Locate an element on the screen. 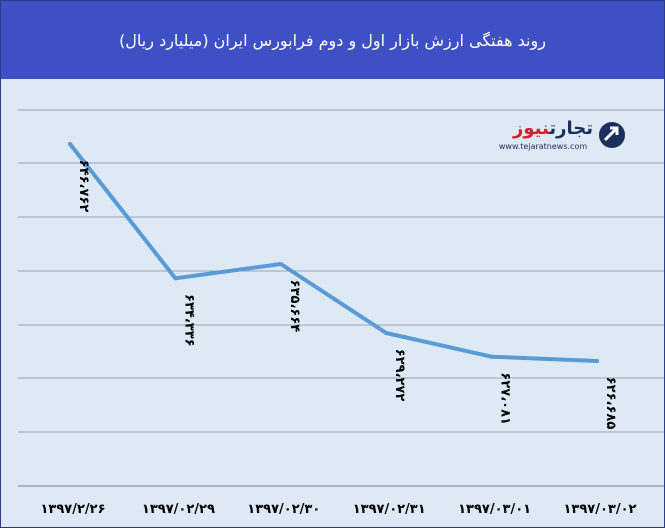  logo-wordmark: تجارتنیوز is located at coordinates (543, 128).